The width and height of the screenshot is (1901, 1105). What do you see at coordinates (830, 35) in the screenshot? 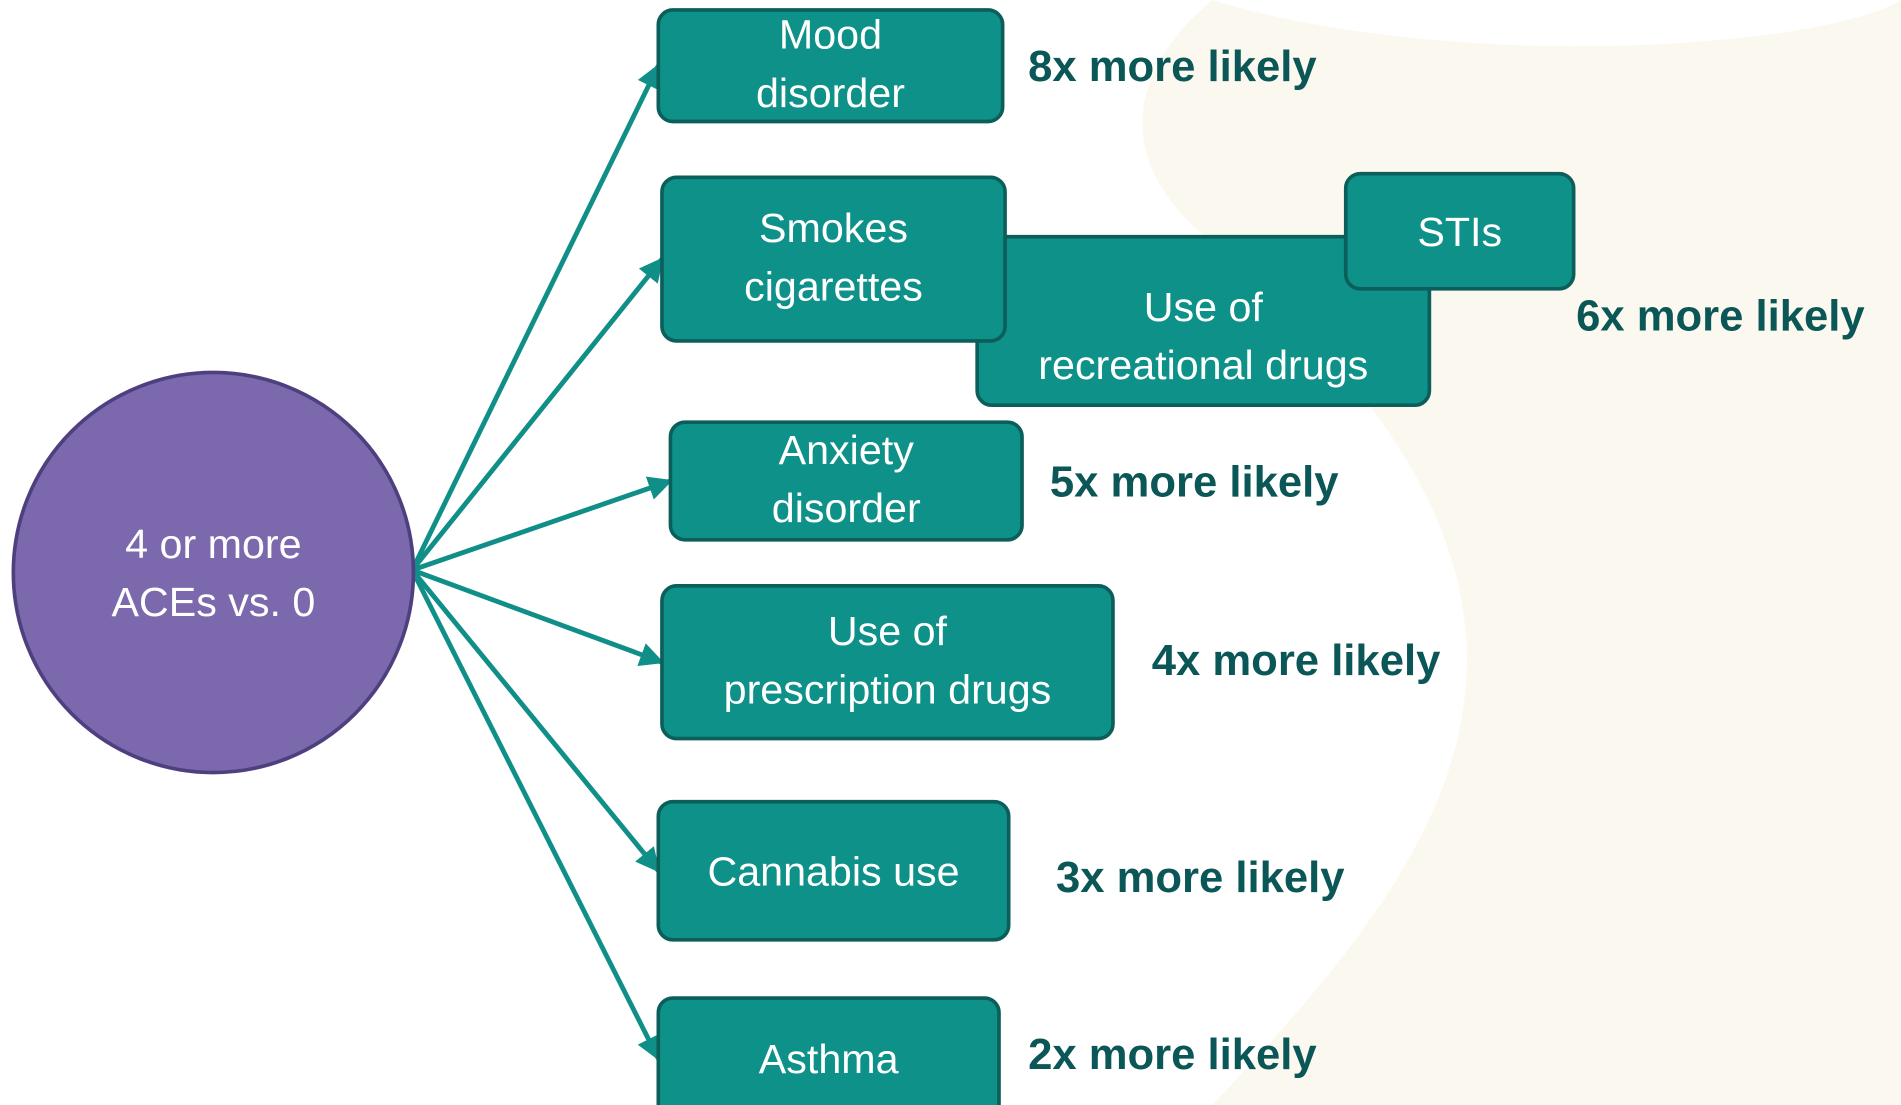
I see `line-text: Mood` at bounding box center [830, 35].